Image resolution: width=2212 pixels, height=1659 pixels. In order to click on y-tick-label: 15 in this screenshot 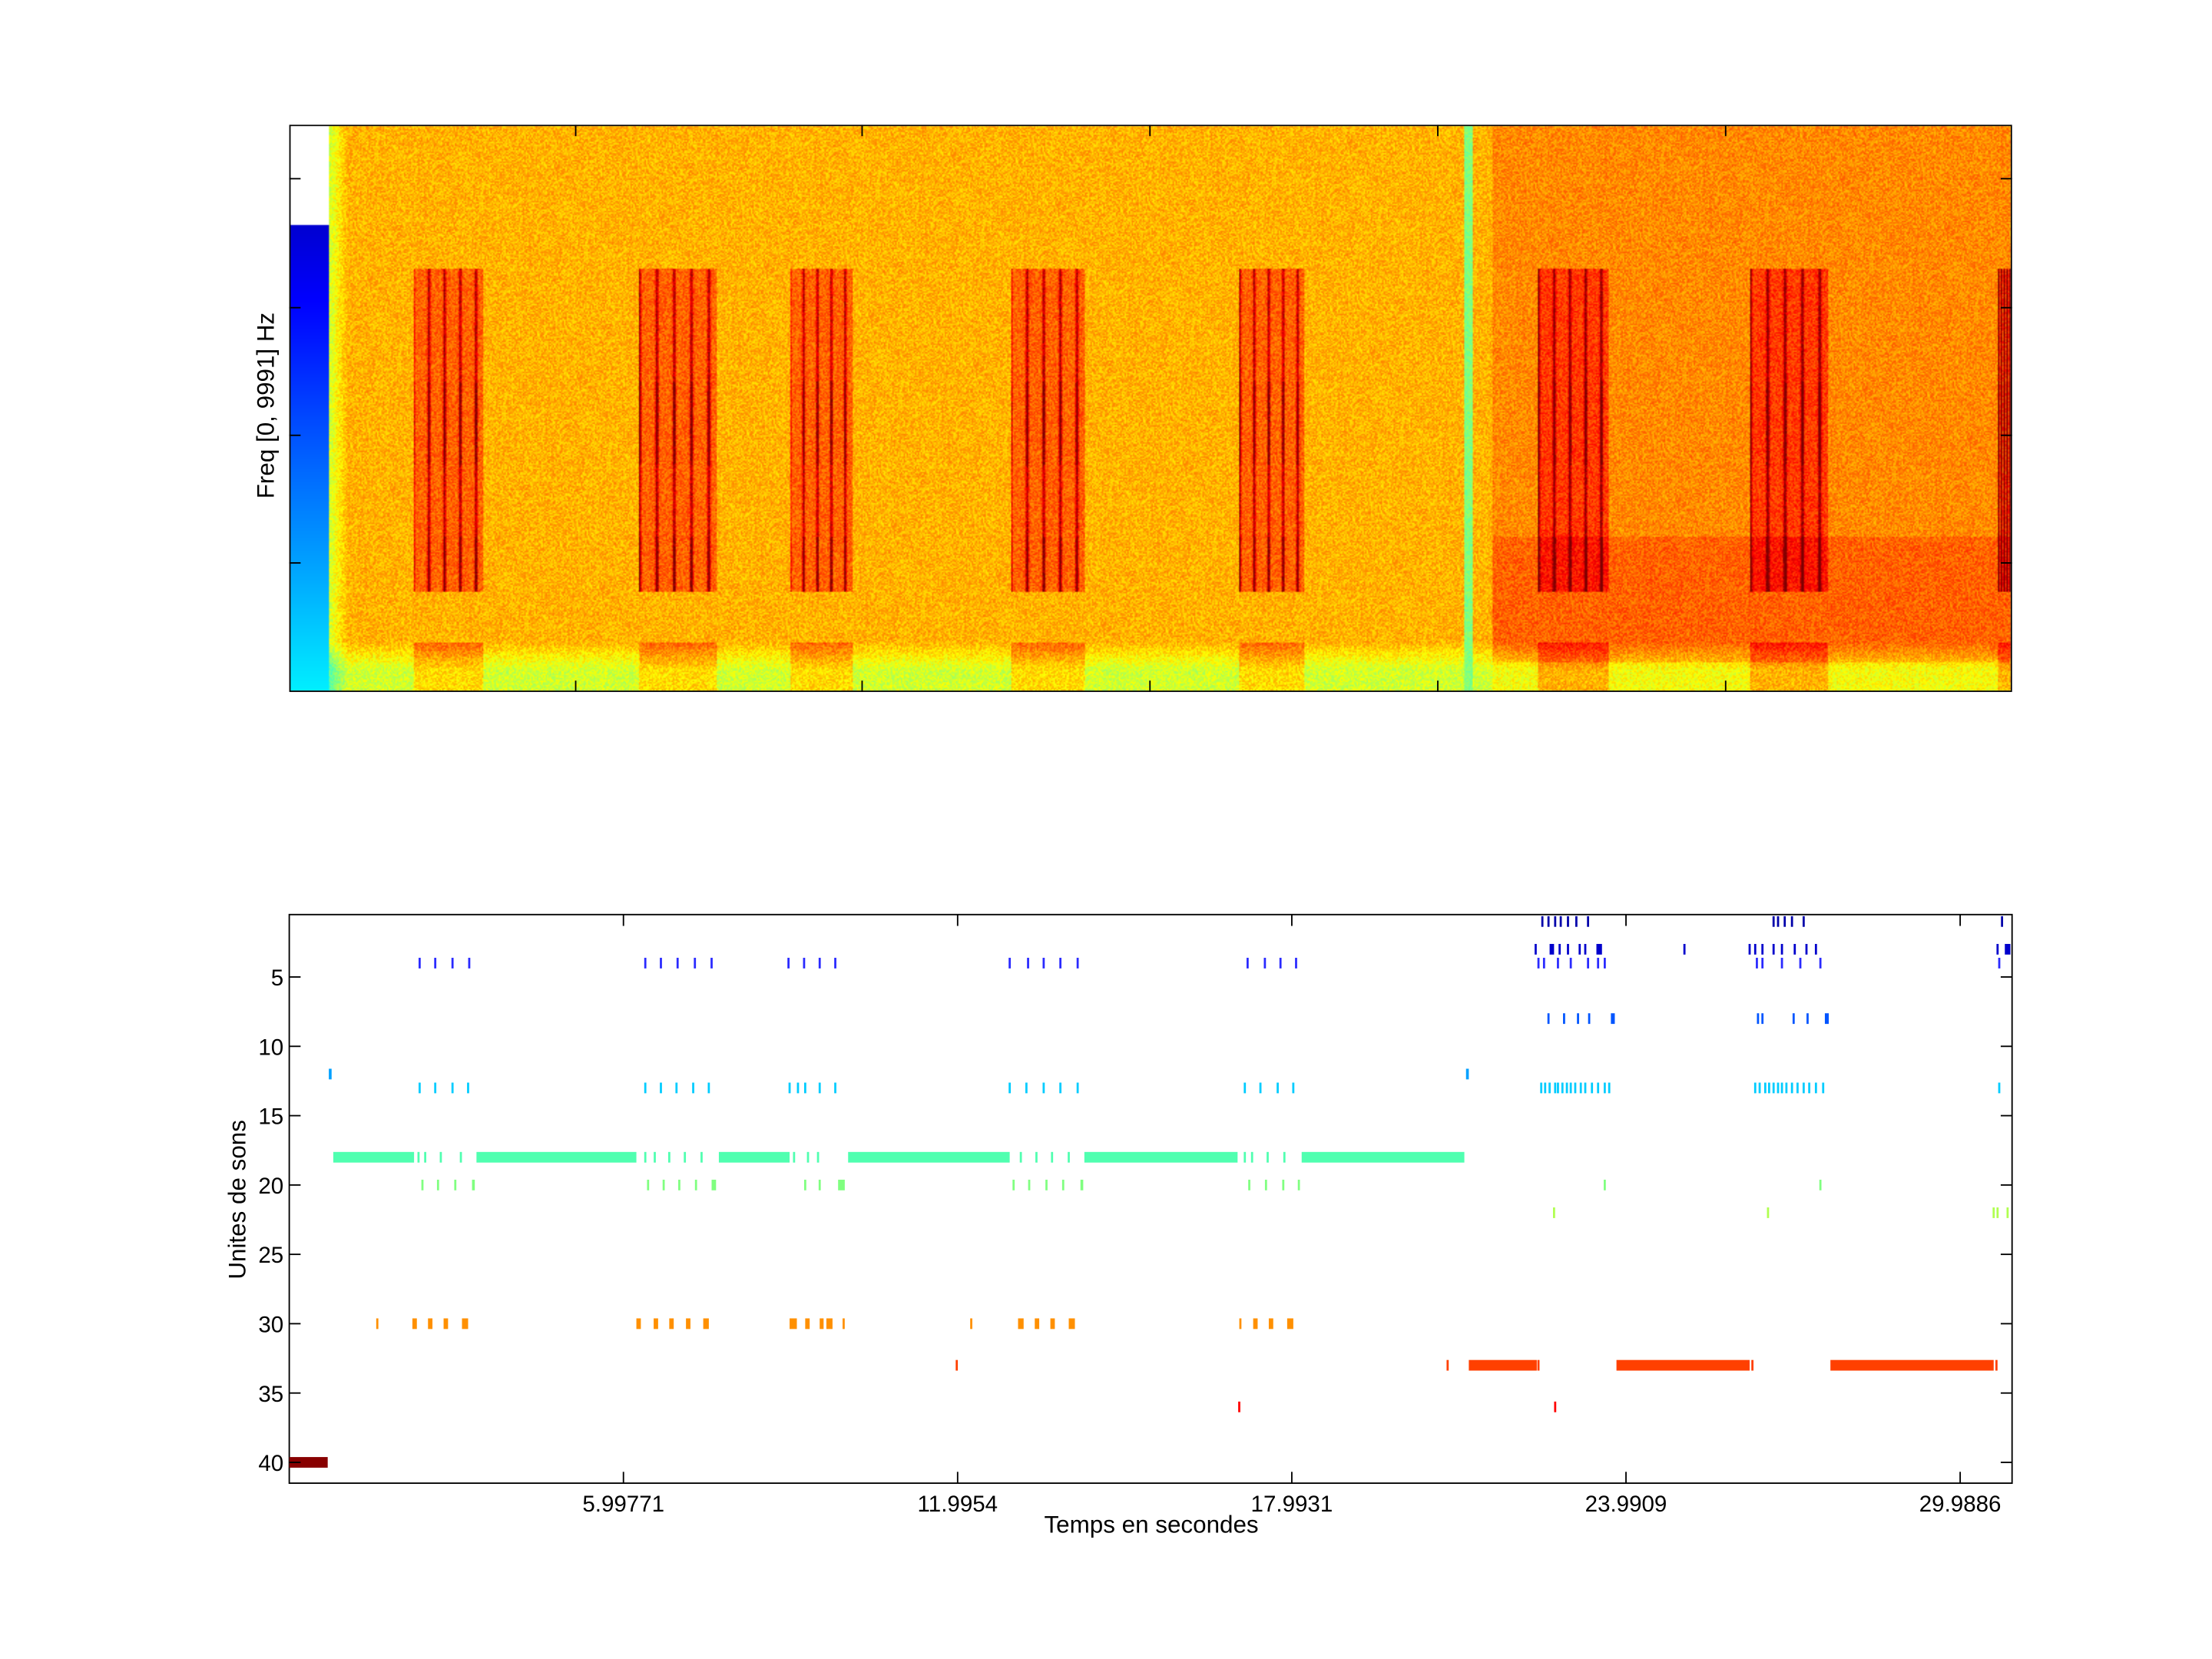, I will do `click(270, 1117)`.